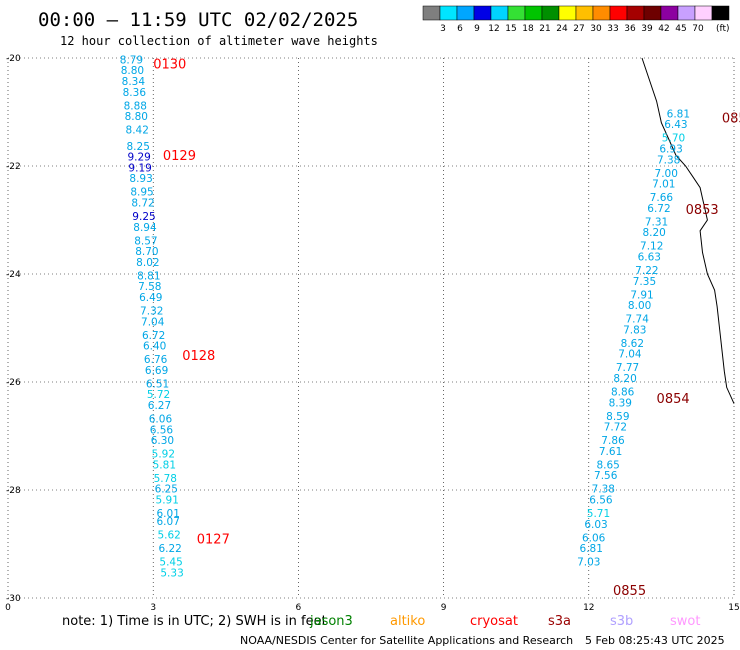 The image size is (740, 650). Describe the element at coordinates (578, 29) in the screenshot. I see `colorbar-label: 27` at that location.